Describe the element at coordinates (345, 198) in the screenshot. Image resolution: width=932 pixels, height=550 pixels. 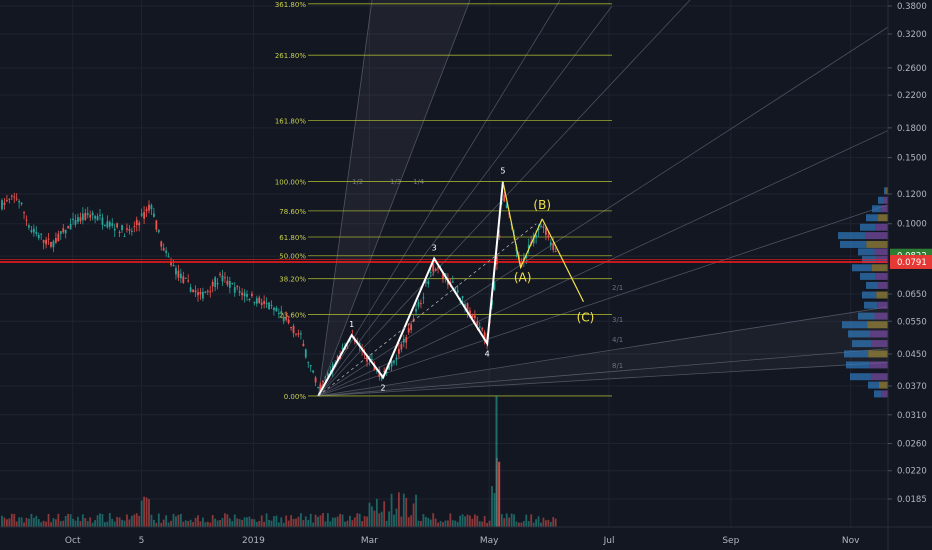
I see `gann-fan-line` at that location.